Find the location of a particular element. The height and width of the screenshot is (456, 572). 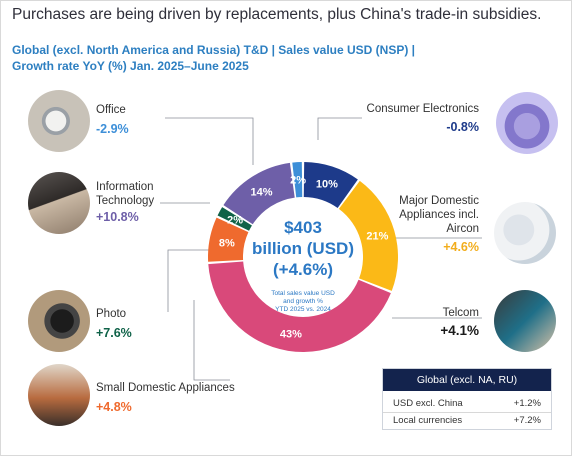

center-growth: (+4.6%) is located at coordinates (303, 269).